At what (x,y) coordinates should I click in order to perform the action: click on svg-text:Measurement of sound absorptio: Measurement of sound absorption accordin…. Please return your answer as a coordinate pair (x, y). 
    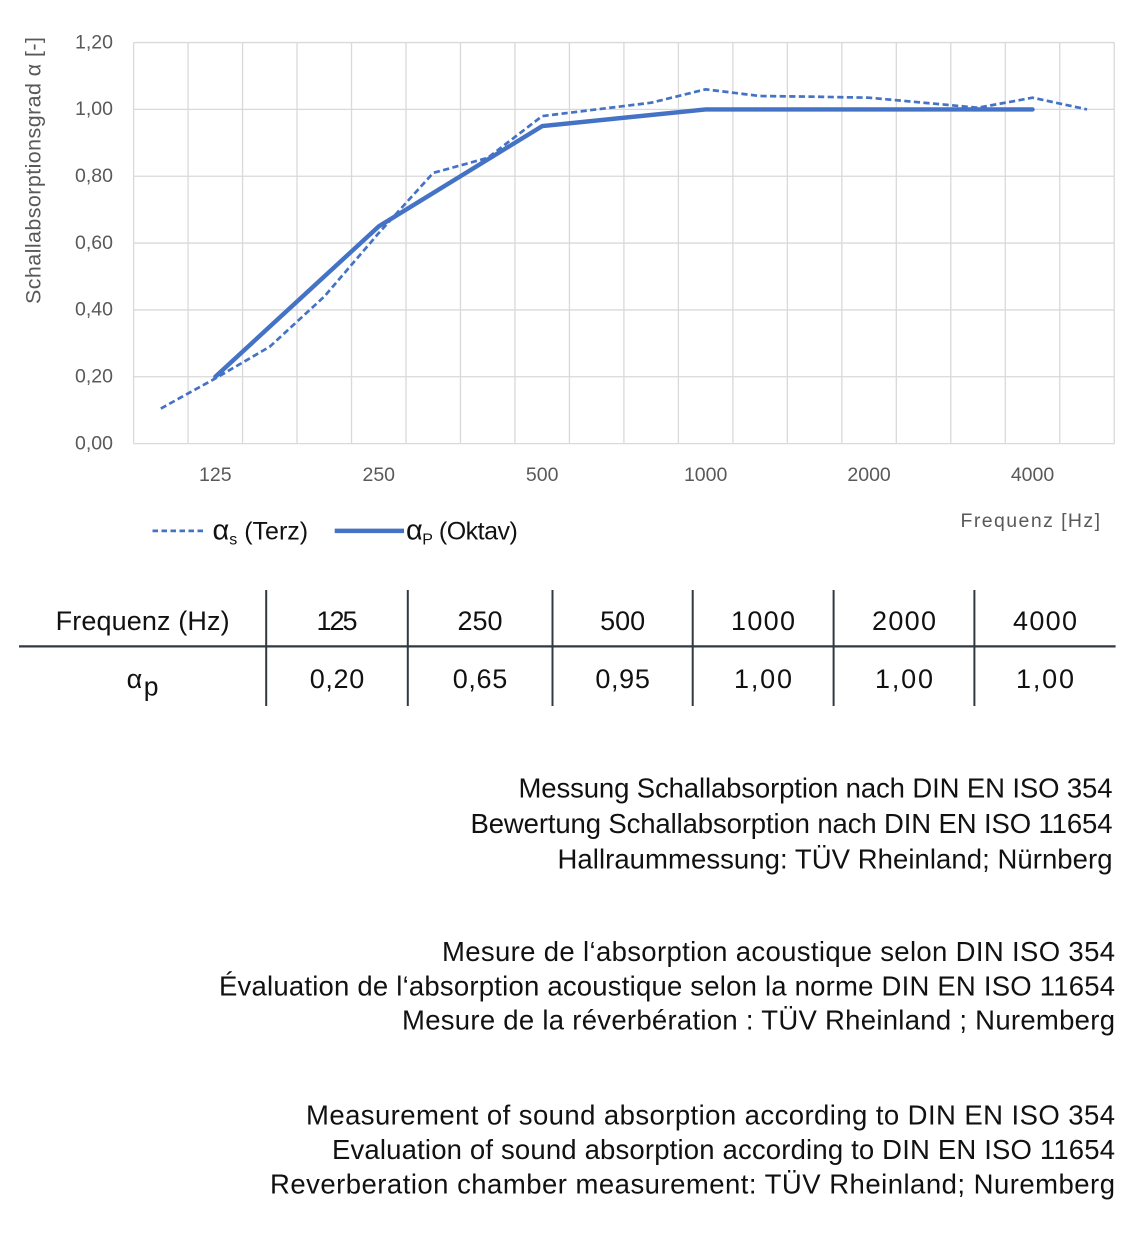
    Looking at the image, I should click on (710, 1114).